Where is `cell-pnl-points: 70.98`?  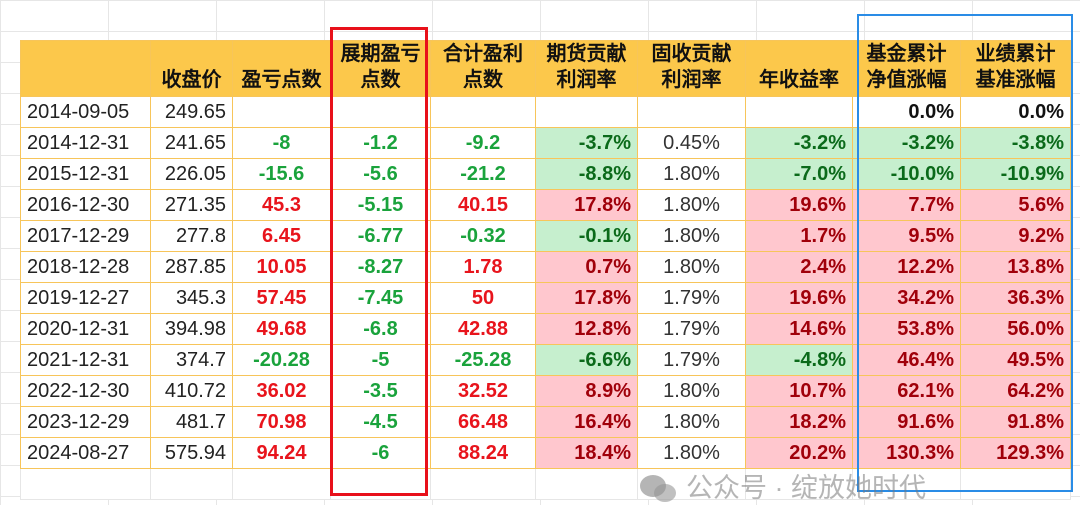 cell-pnl-points: 70.98 is located at coordinates (281, 422).